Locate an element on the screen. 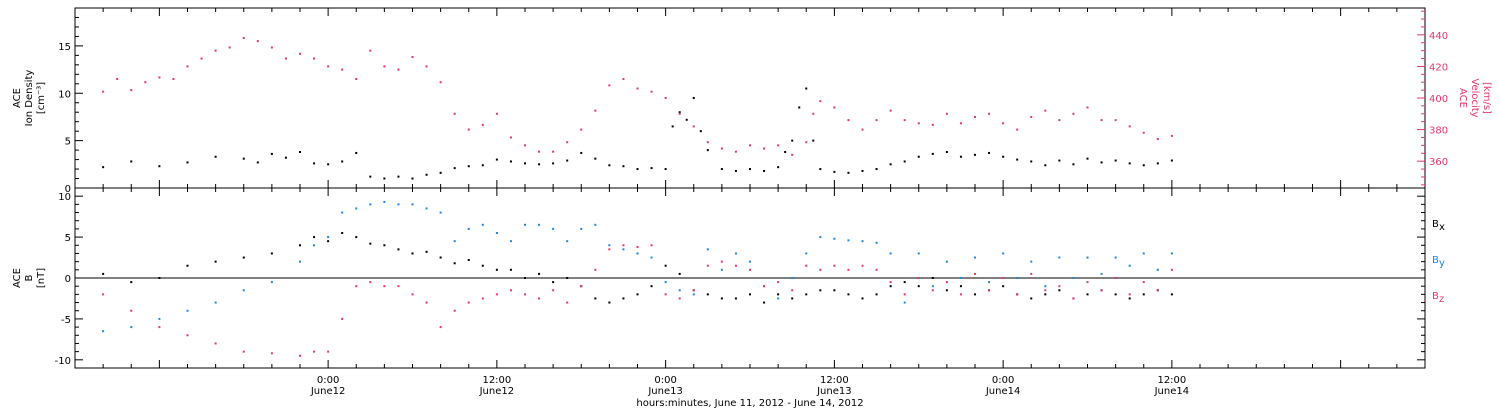 The width and height of the screenshot is (1500, 410). bottom-y-tick-label: 0 is located at coordinates (68, 279).